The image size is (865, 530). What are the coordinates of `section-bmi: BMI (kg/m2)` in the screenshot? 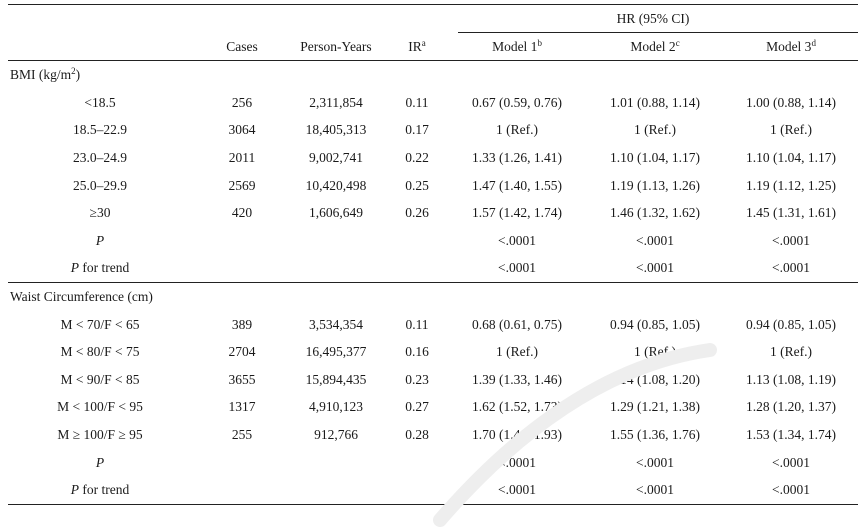 It's located at (433, 75).